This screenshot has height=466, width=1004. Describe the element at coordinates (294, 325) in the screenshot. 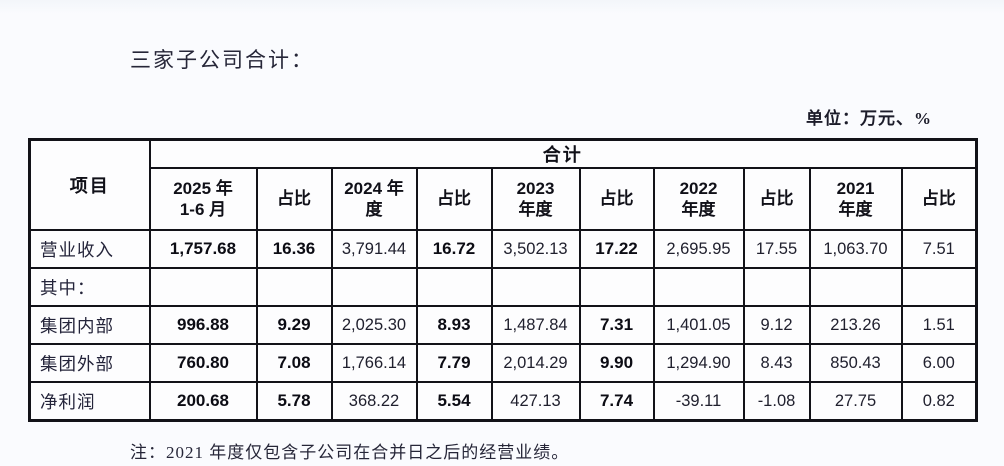

I see `table-cell: 9.29` at that location.